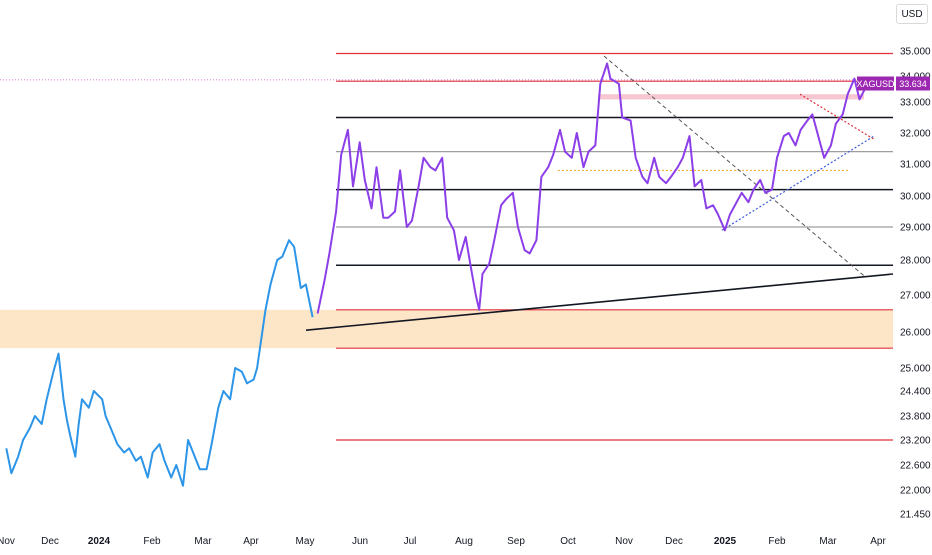 Image resolution: width=932 pixels, height=555 pixels. Describe the element at coordinates (99, 541) in the screenshot. I see `x-tick-label: 2024` at that location.